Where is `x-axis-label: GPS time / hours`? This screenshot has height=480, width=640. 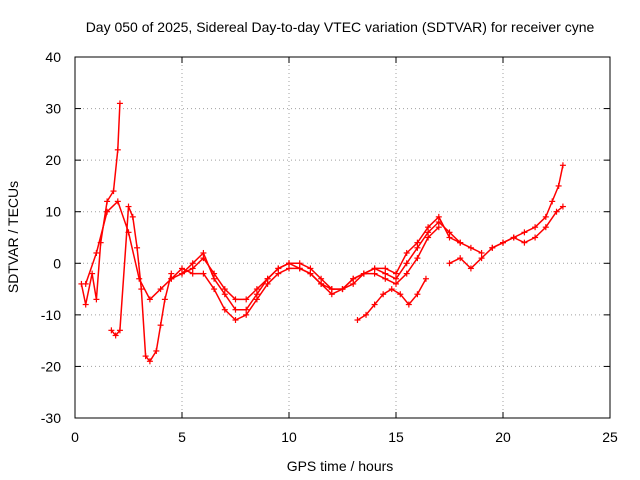
x-axis-label: GPS time / hours is located at coordinates (340, 466).